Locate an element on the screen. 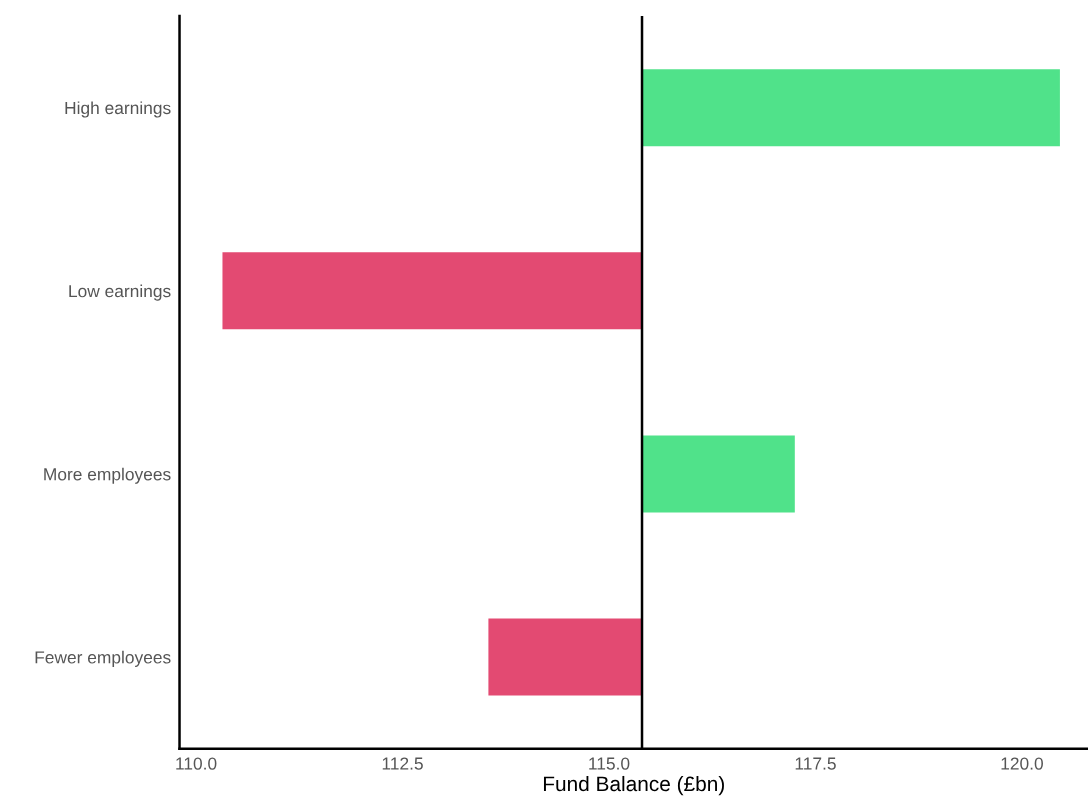 This screenshot has height=805, width=1088. x-tick-label: 110.0 is located at coordinates (196, 763).